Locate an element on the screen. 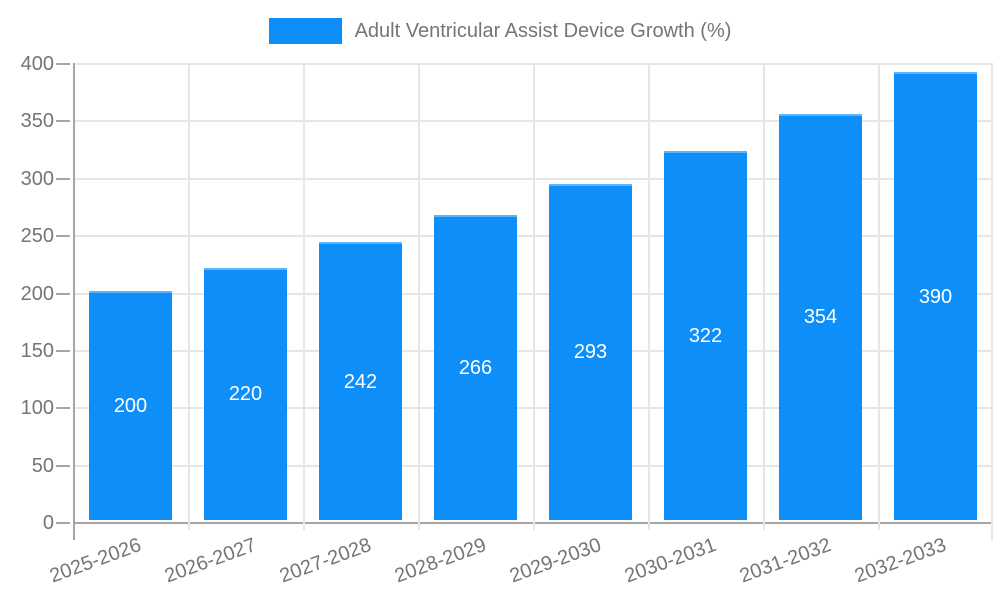 Image resolution: width=1000 pixels, height=600 pixels. bar: 390 is located at coordinates (935, 296).